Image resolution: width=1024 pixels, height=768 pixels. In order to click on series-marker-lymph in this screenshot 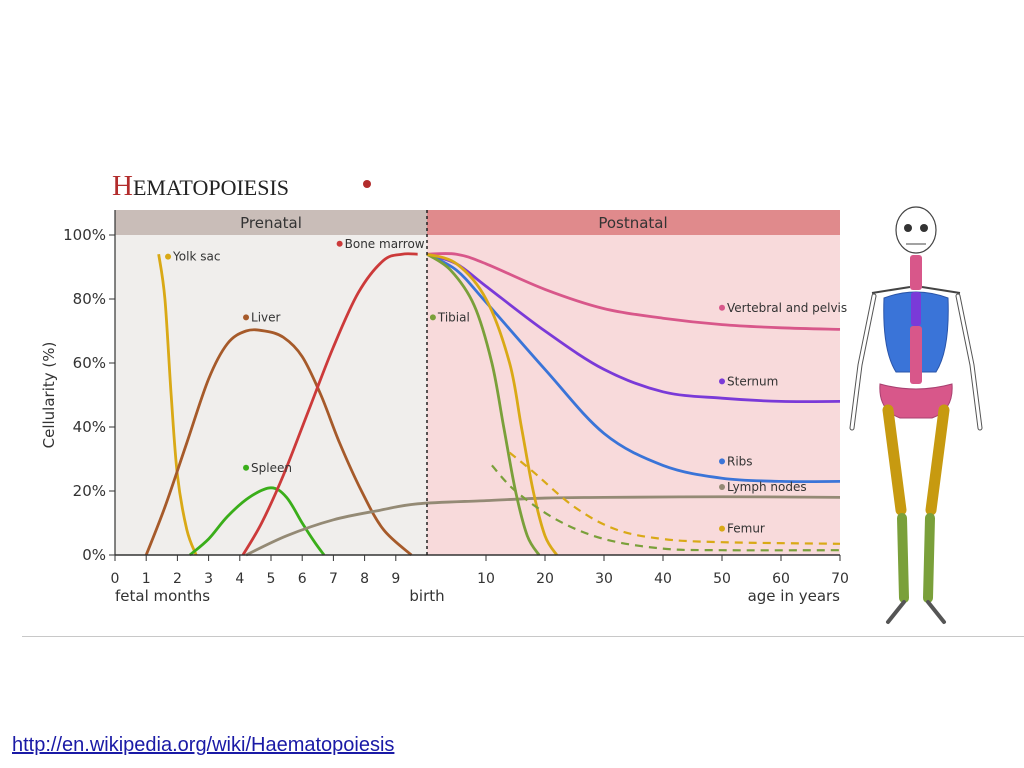, I will do `click(722, 487)`.